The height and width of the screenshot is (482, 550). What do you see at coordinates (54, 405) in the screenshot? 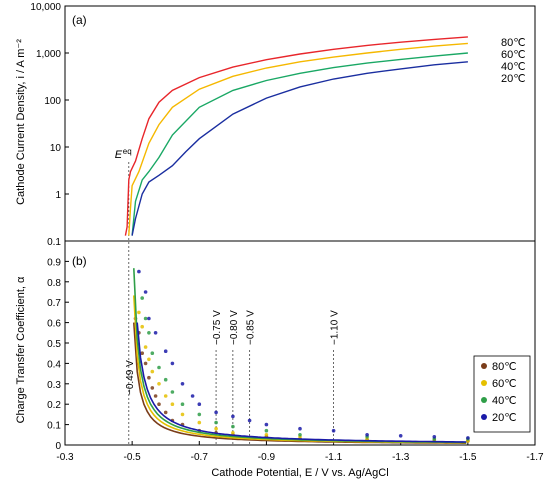
I see `panel-b-ytick-label: 0.2` at bounding box center [54, 405].